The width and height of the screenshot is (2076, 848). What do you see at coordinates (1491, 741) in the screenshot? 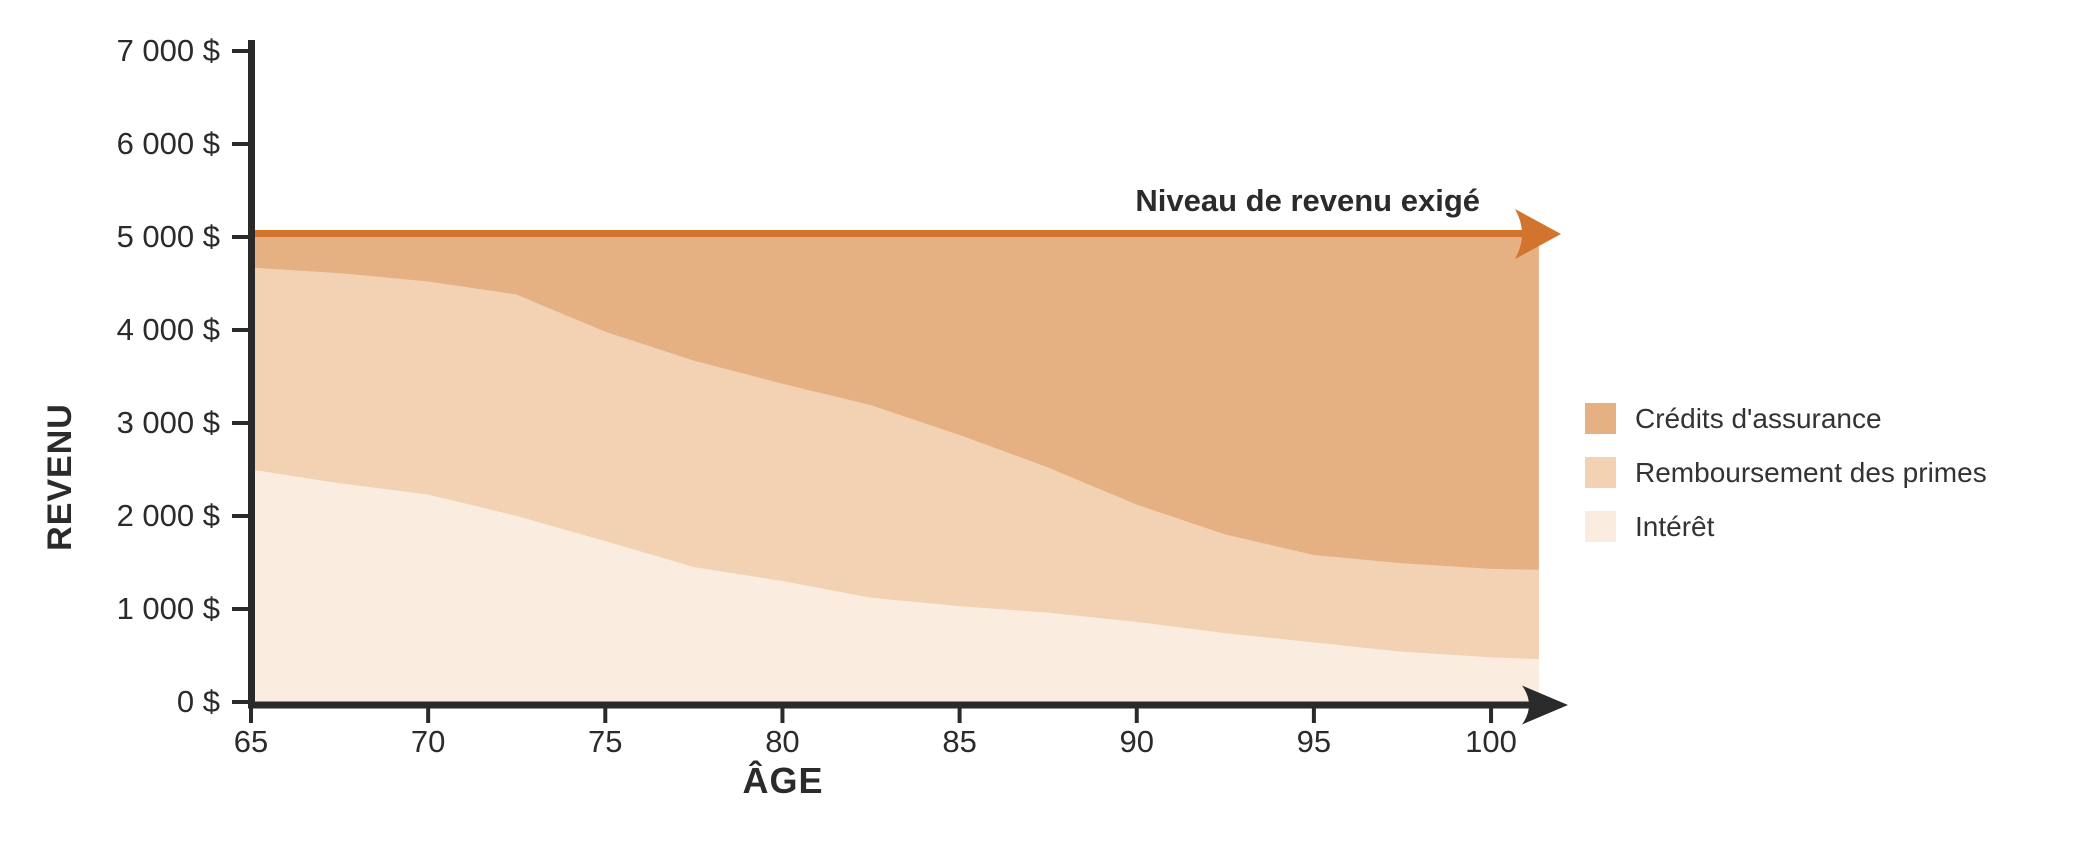
I see `x-tick-label: 100` at bounding box center [1491, 741].